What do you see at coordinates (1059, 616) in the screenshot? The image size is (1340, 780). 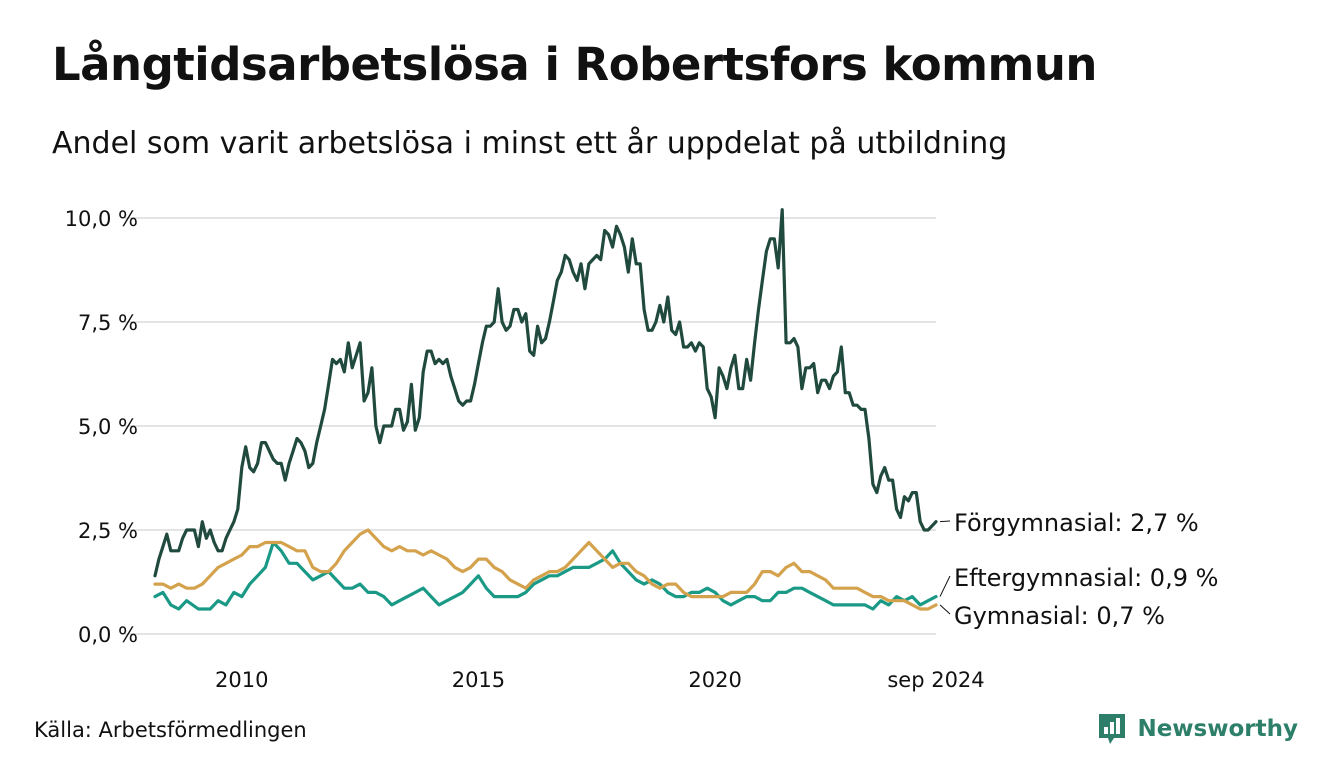 I see `end-label-gymnasial: Gymnasial: 0,7 %` at bounding box center [1059, 616].